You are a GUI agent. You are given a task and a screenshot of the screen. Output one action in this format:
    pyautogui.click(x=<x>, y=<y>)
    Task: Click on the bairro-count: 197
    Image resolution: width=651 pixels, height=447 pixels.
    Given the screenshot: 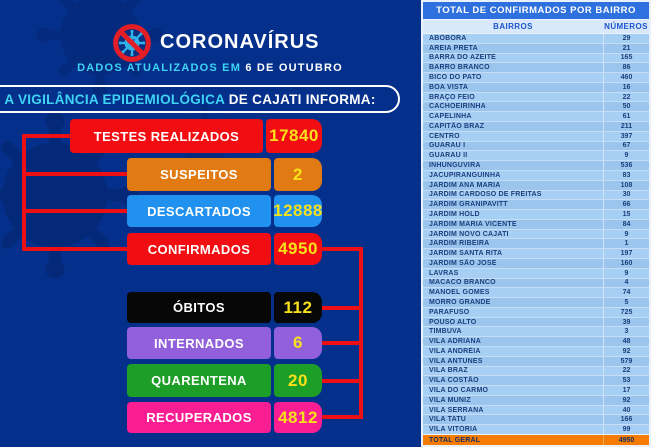 What is the action you would take?
    pyautogui.click(x=626, y=253)
    